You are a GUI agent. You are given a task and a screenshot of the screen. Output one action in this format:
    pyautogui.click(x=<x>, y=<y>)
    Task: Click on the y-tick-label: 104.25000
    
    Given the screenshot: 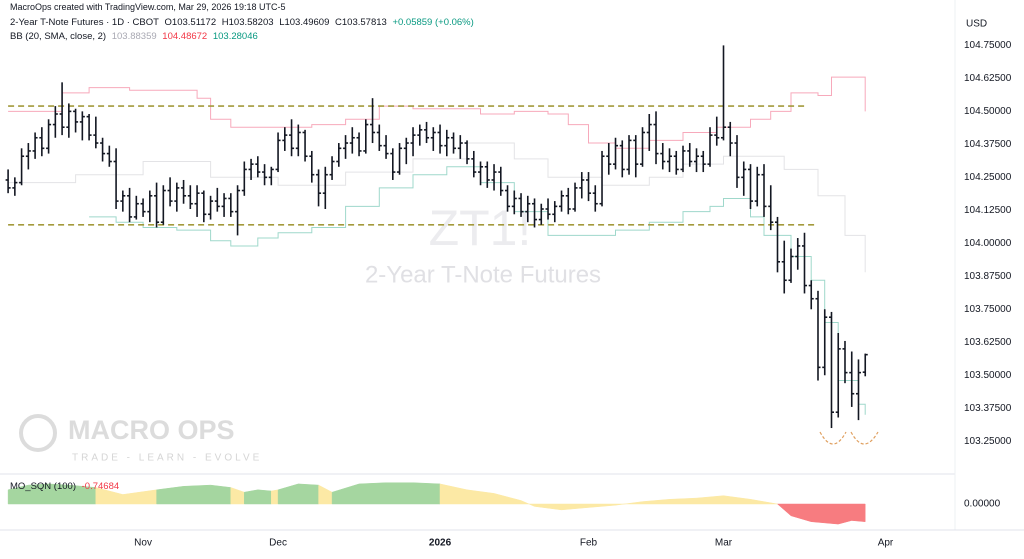 What is the action you would take?
    pyautogui.click(x=988, y=177)
    